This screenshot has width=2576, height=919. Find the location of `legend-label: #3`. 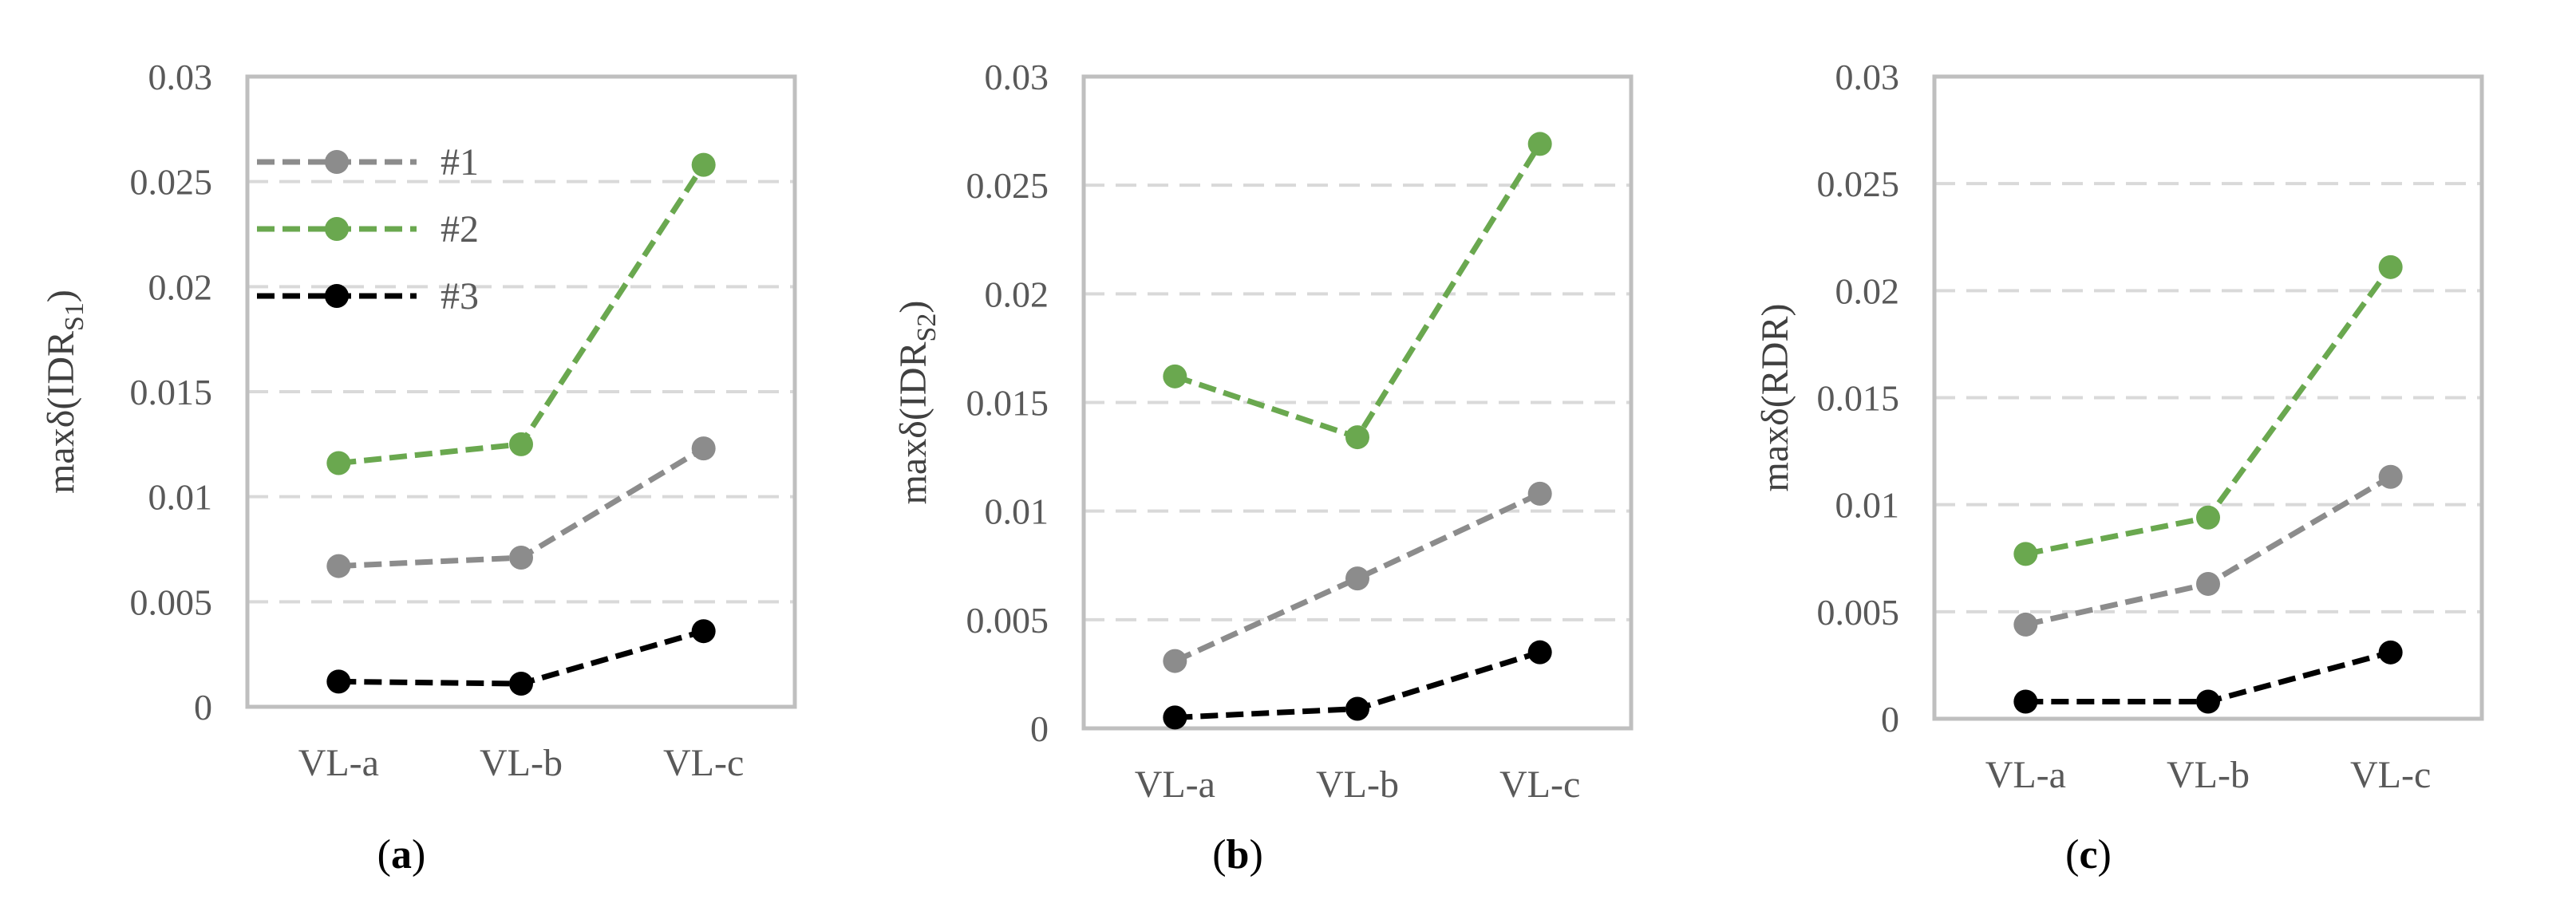

legend-label: #3 is located at coordinates (460, 296).